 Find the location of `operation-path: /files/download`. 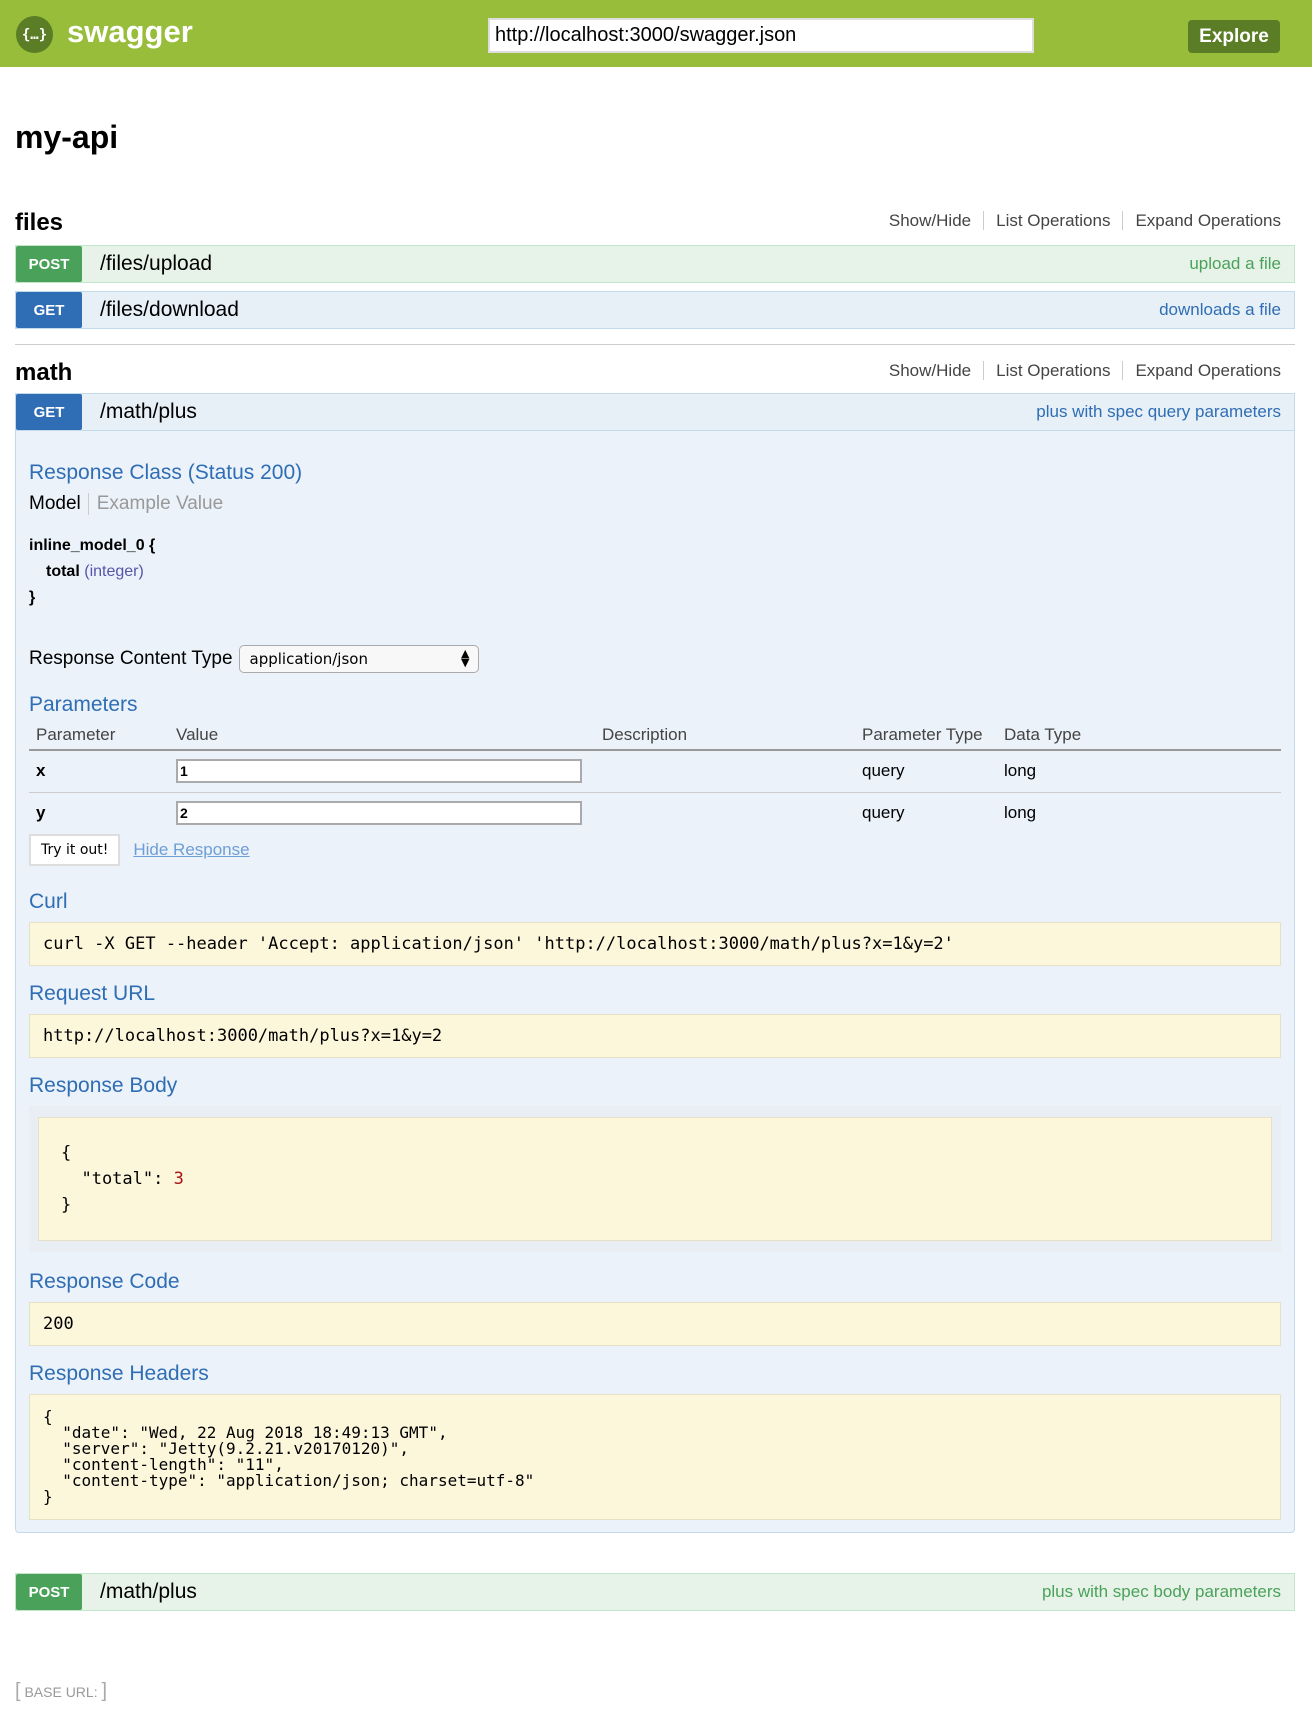

operation-path: /files/download is located at coordinates (169, 309).